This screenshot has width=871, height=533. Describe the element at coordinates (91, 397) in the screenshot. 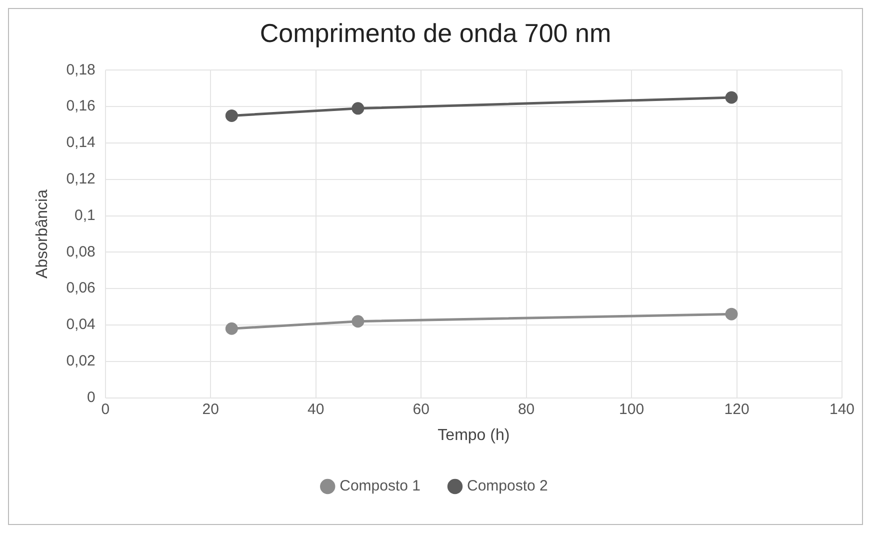

I see `y-tick-label: 0` at that location.